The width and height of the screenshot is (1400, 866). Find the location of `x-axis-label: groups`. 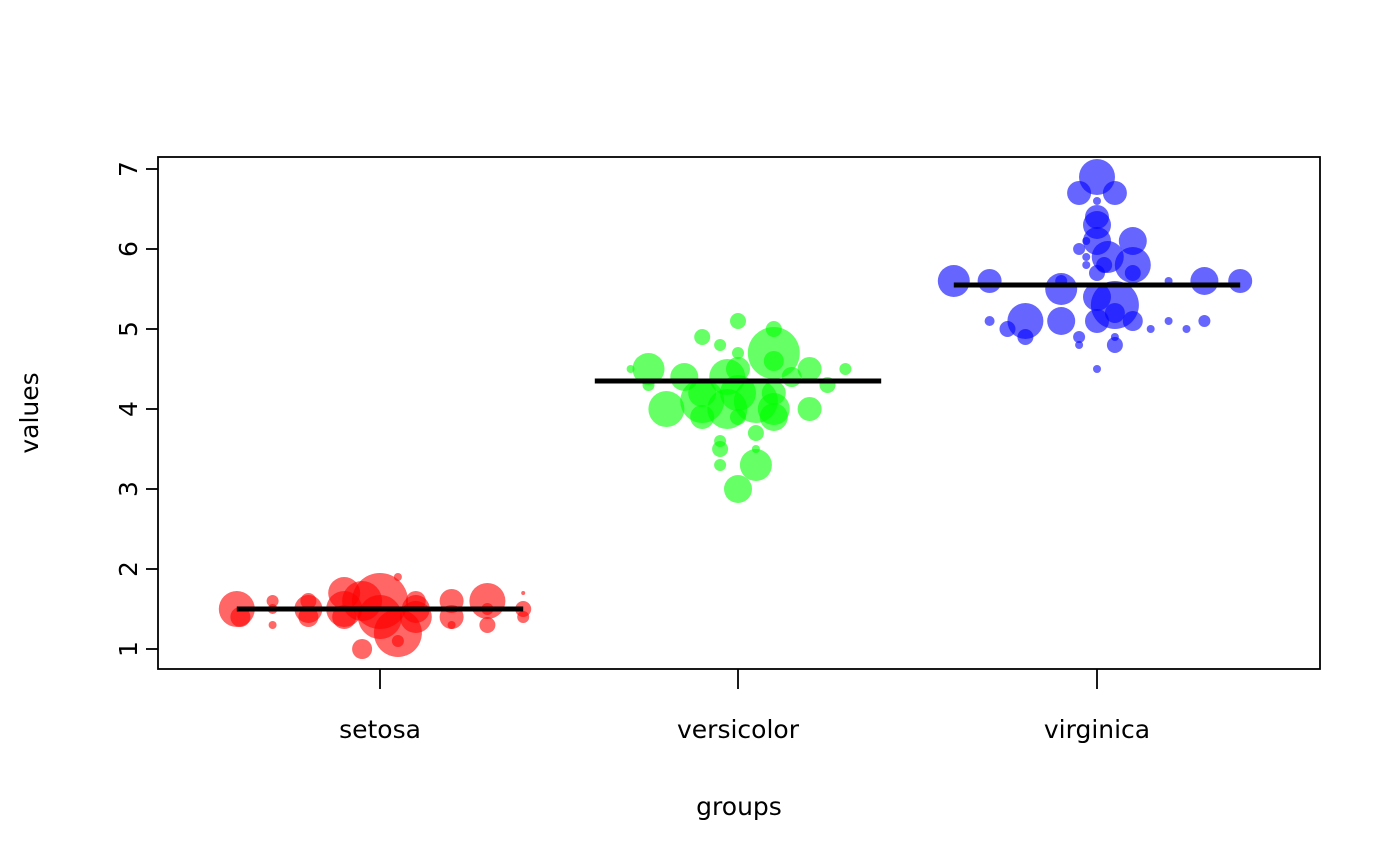

x-axis-label: groups is located at coordinates (739, 806).